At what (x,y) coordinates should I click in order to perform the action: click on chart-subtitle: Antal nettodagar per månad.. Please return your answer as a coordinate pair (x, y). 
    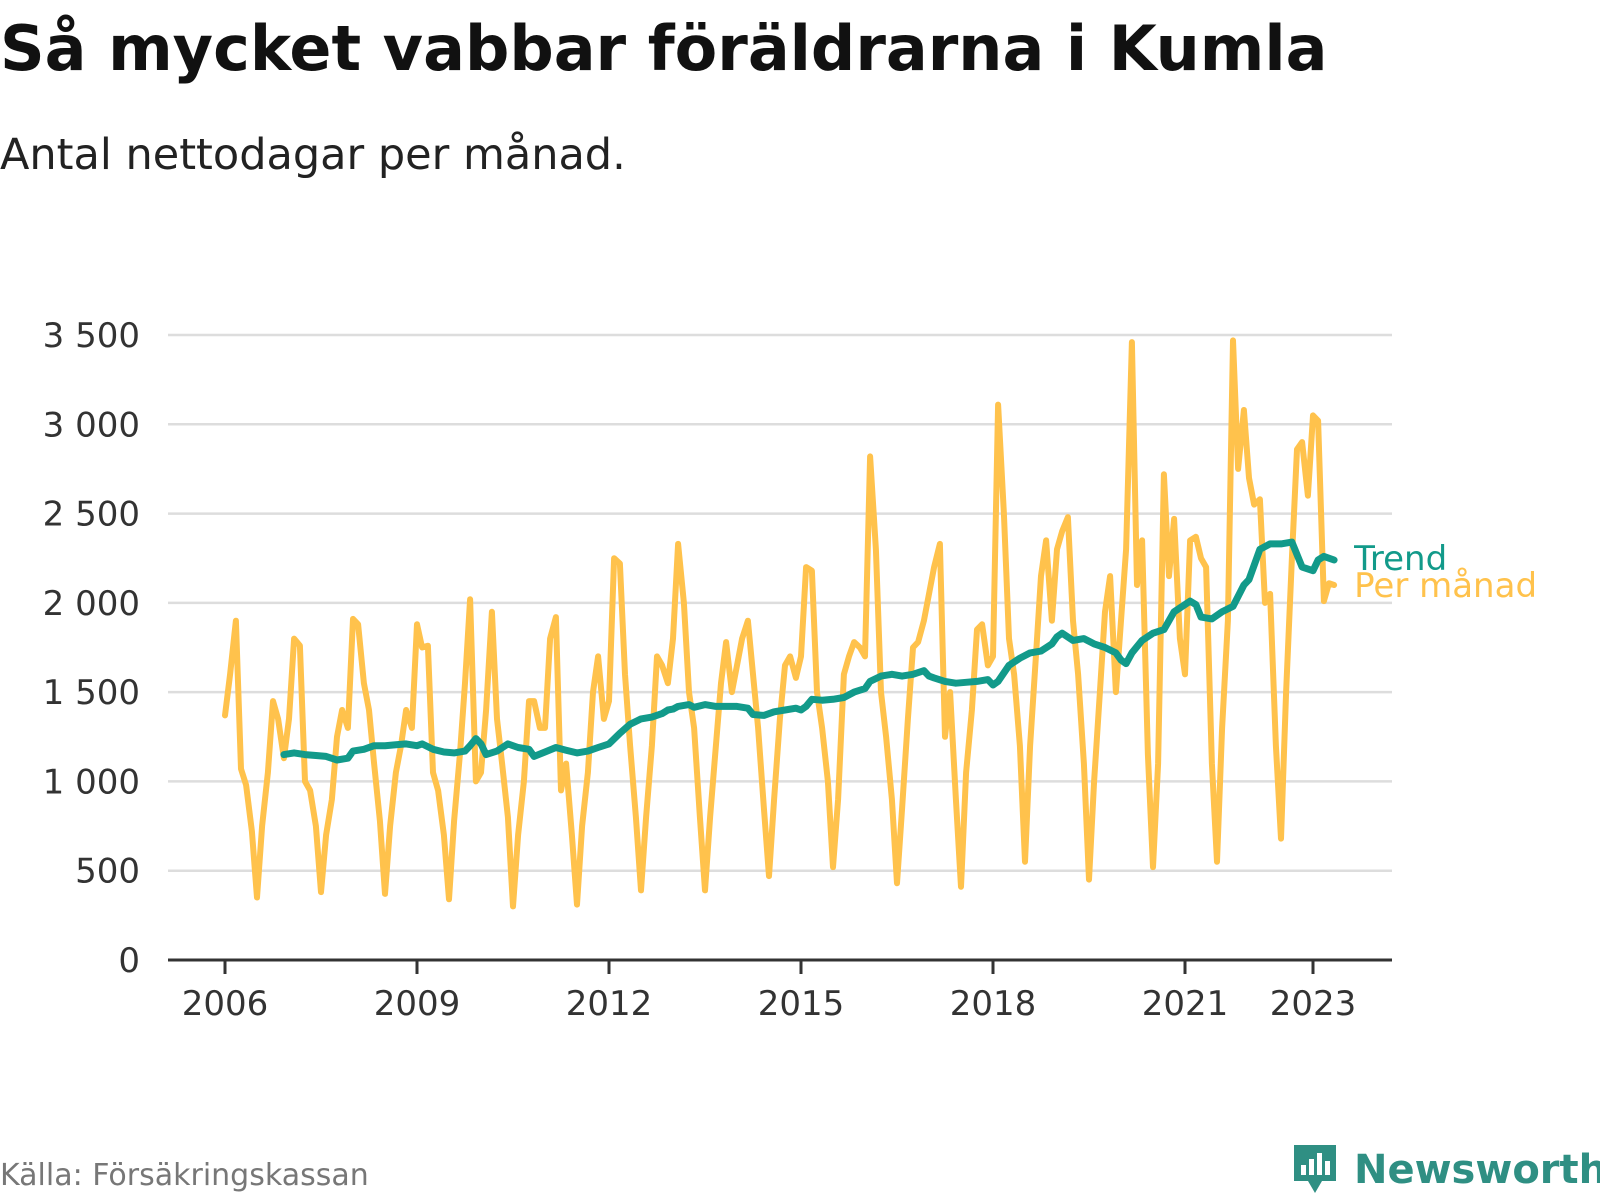
    Looking at the image, I should click on (313, 155).